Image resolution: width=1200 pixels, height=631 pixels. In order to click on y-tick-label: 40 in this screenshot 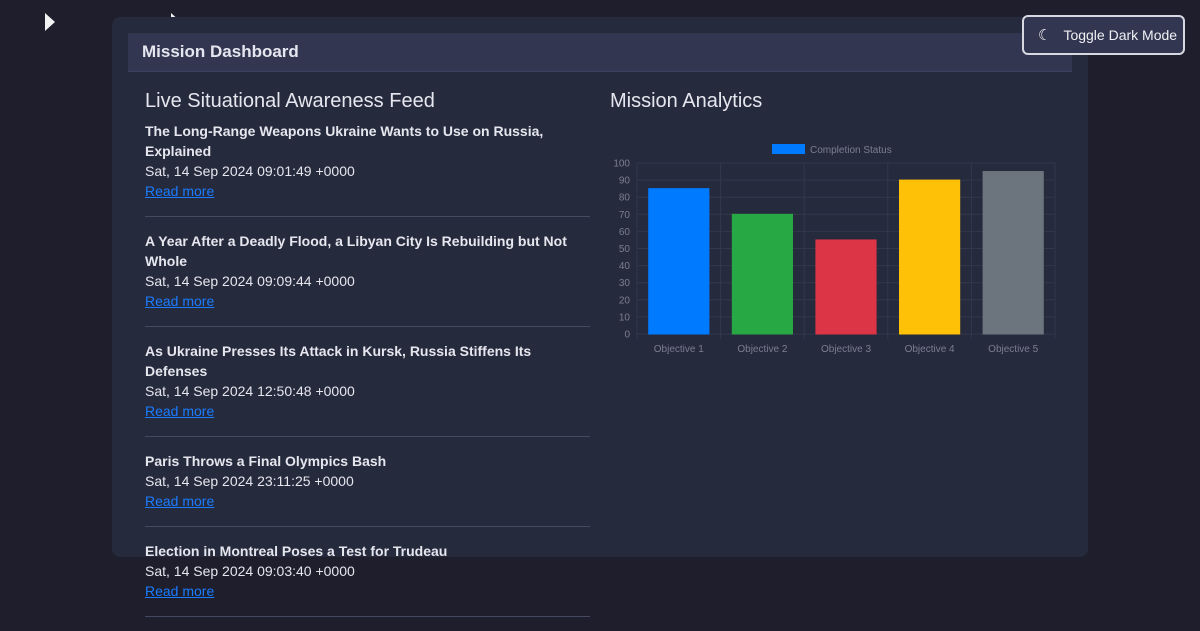, I will do `click(625, 266)`.